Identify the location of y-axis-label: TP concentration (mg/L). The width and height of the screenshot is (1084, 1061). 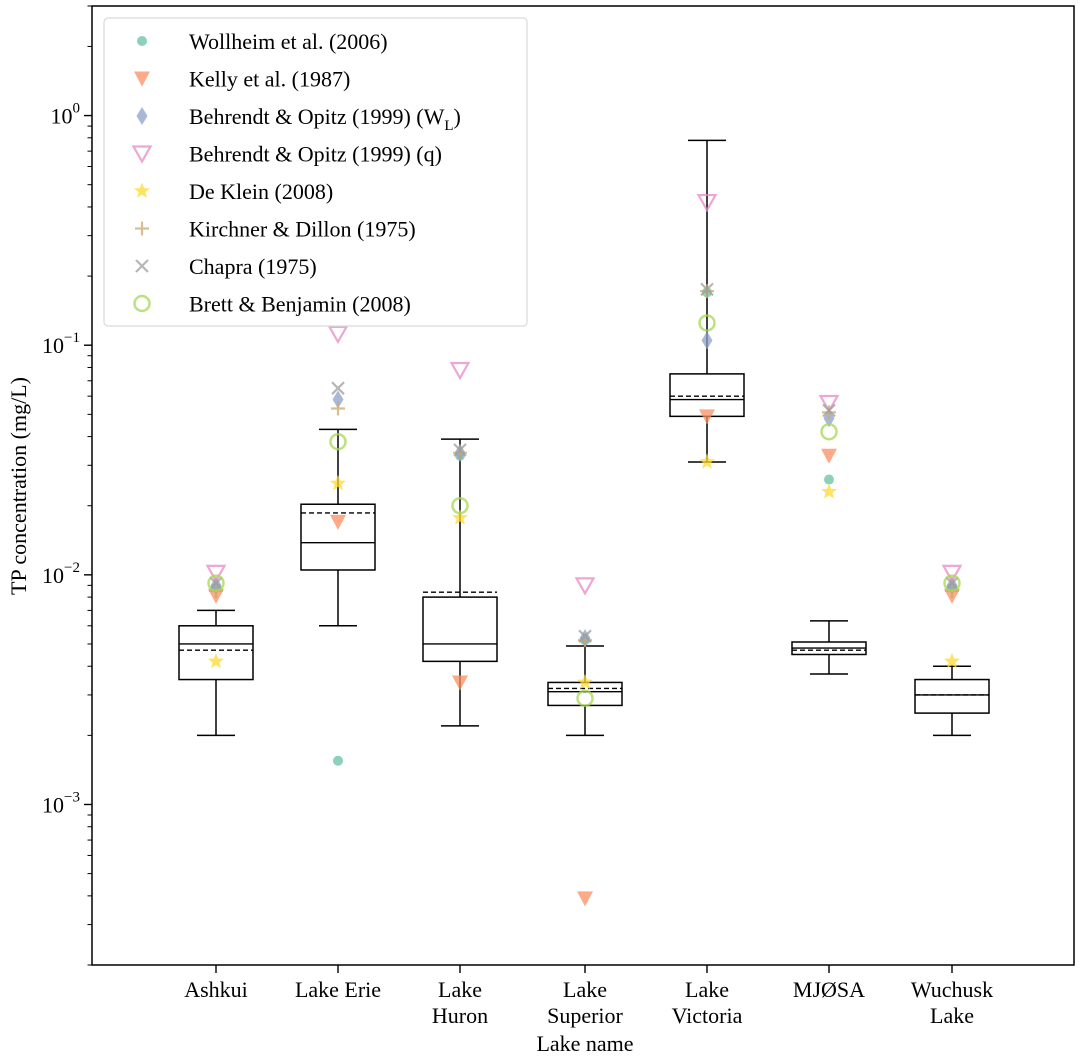
(18, 486).